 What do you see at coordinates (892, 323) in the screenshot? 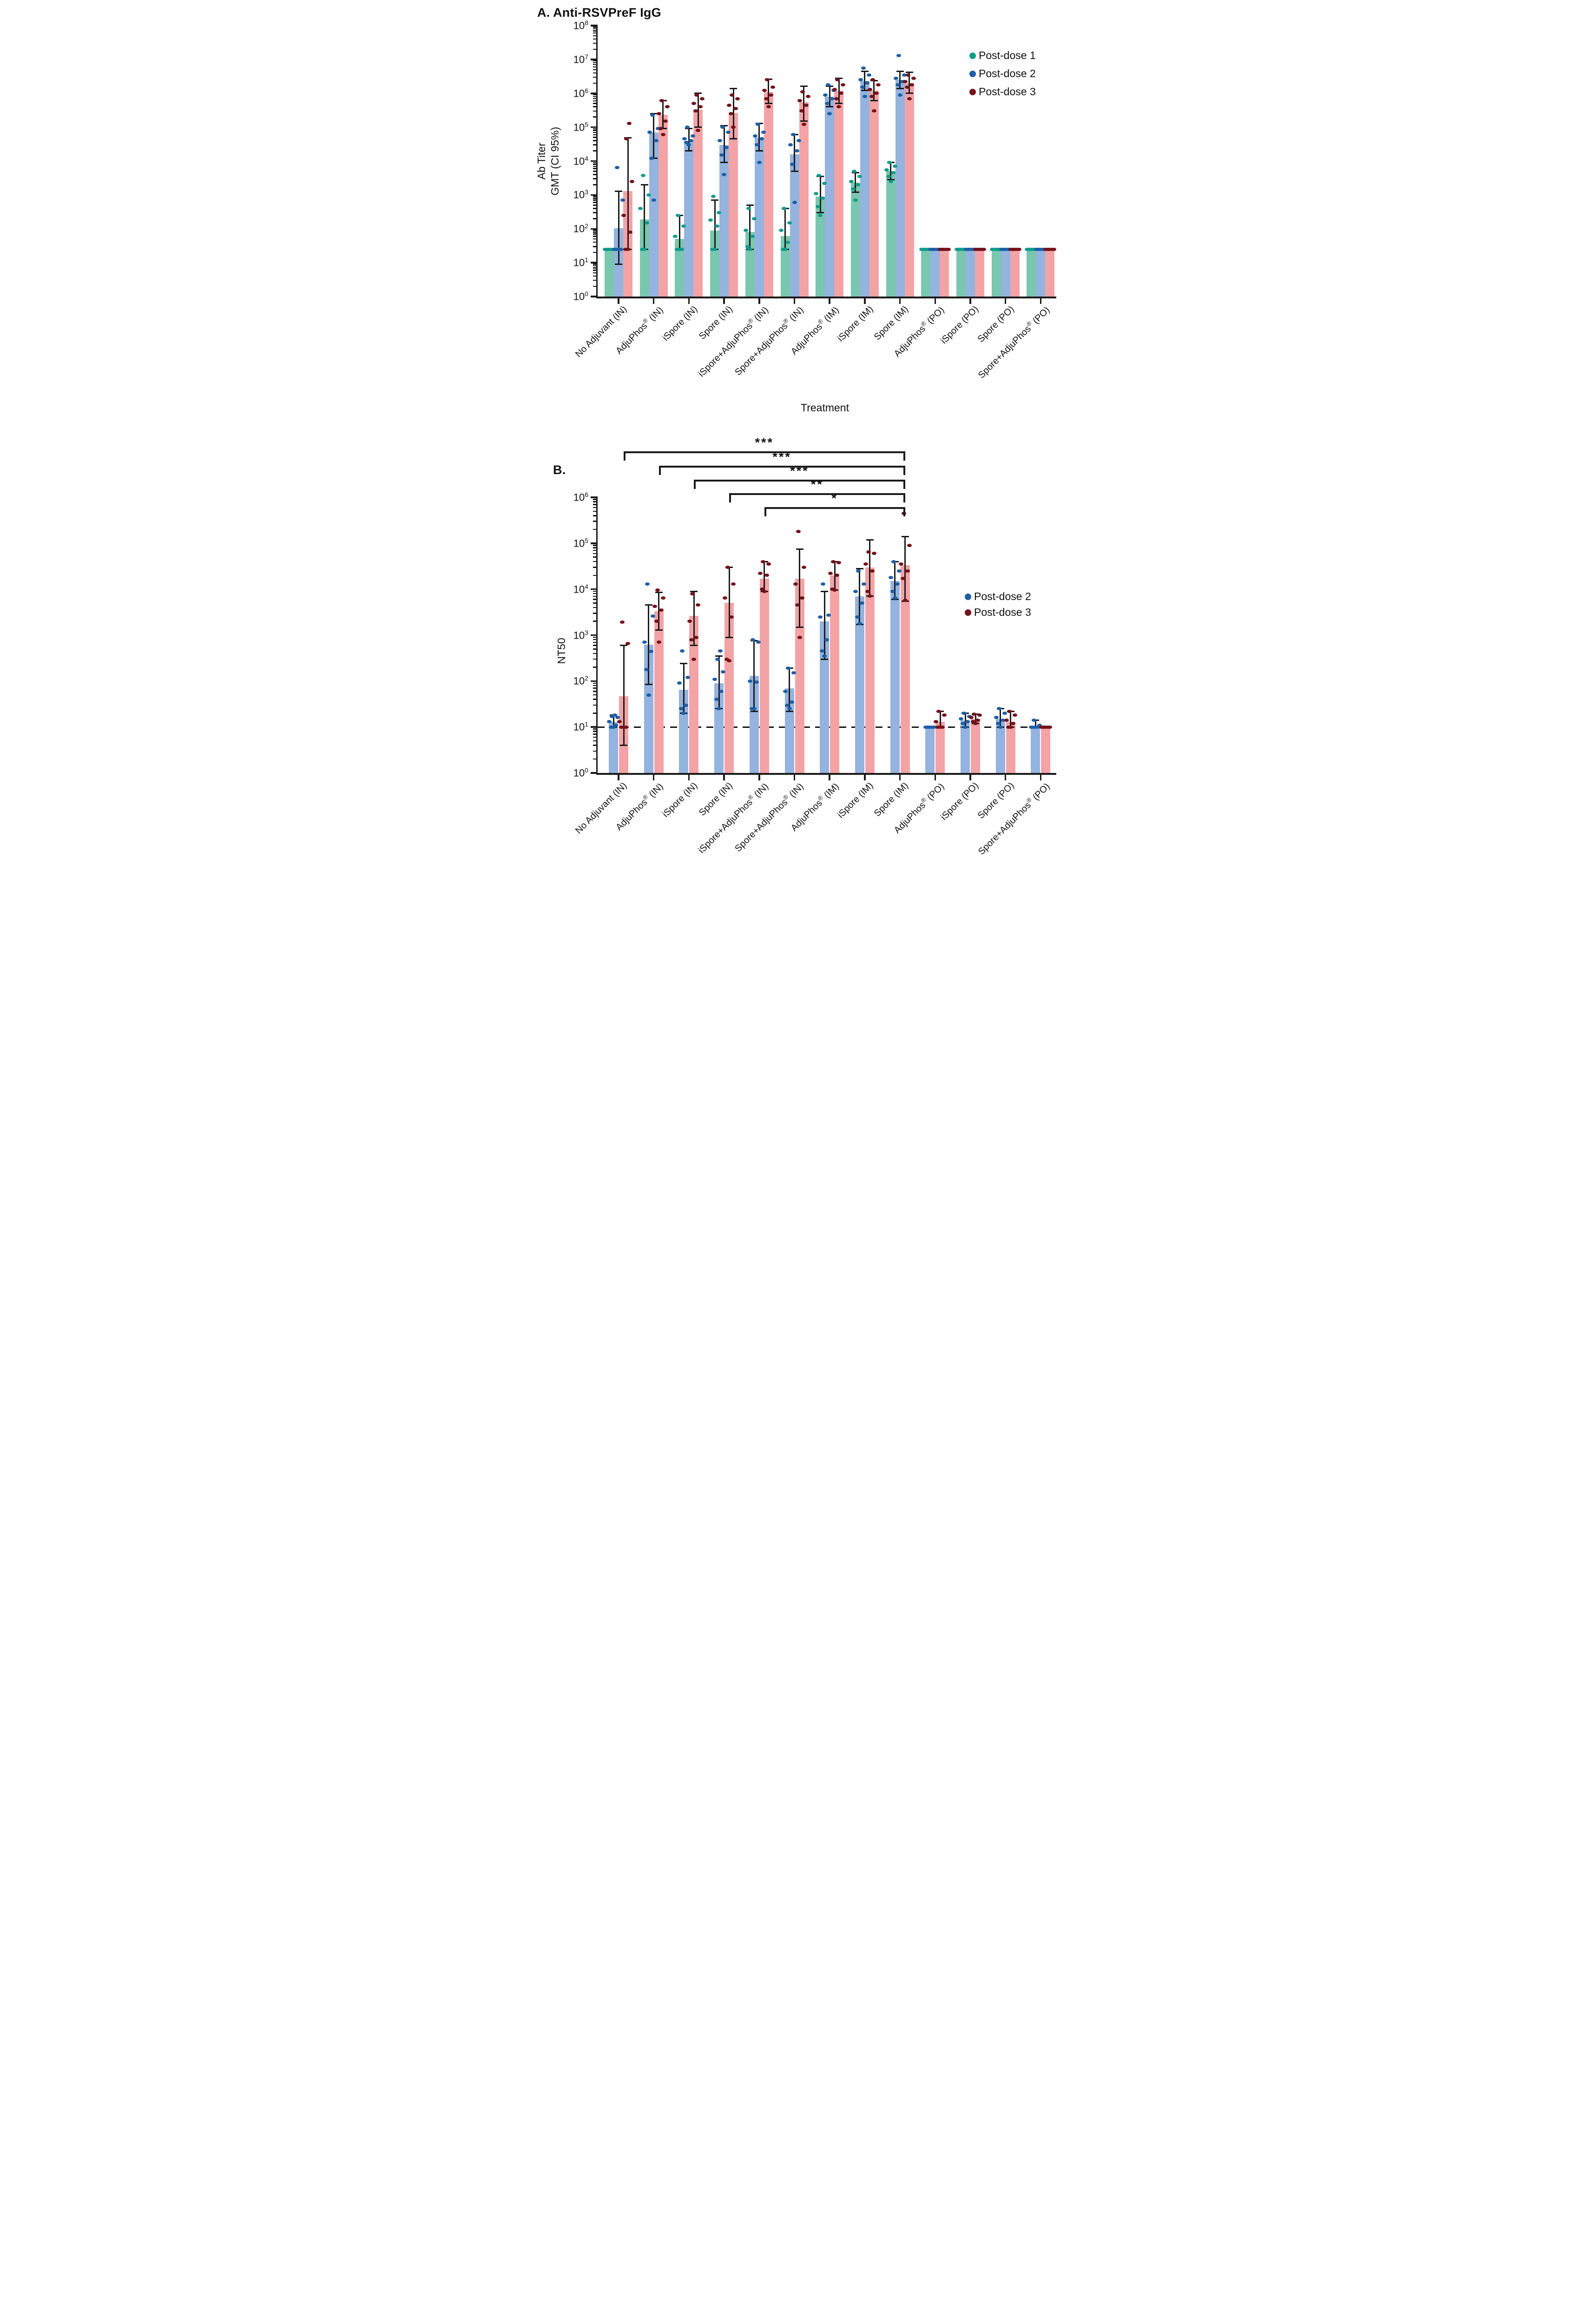
I see `x-axis-category-label: Spore (IM)` at bounding box center [892, 323].